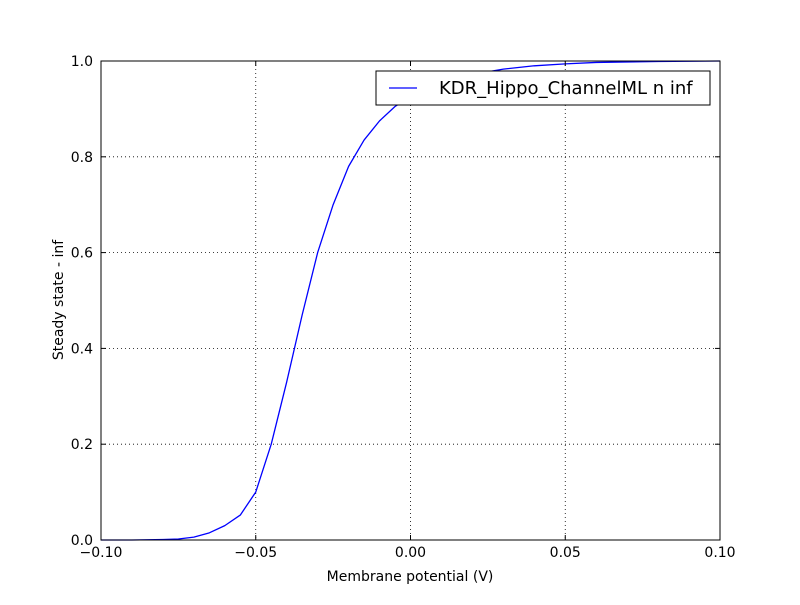  I want to click on x-tick-label: −0.10, so click(101, 553).